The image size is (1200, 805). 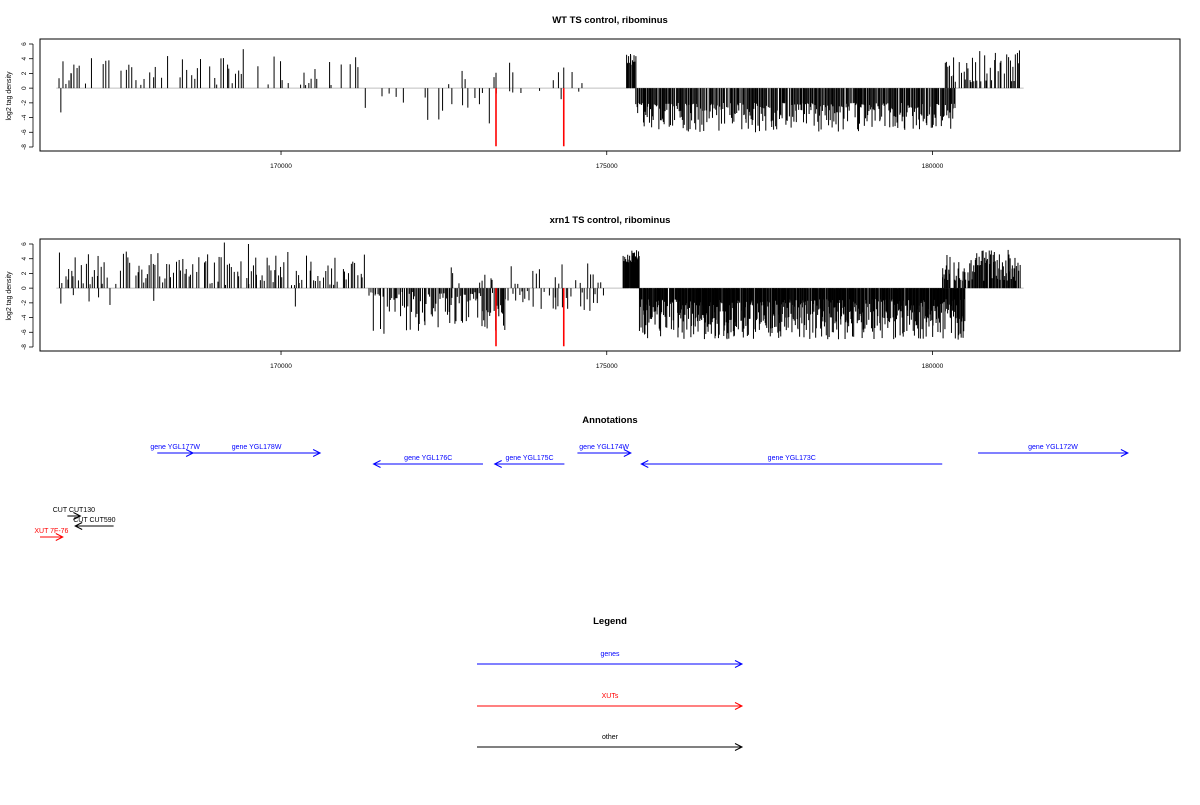 I want to click on feature-label: gene YGL174W, so click(x=604, y=447).